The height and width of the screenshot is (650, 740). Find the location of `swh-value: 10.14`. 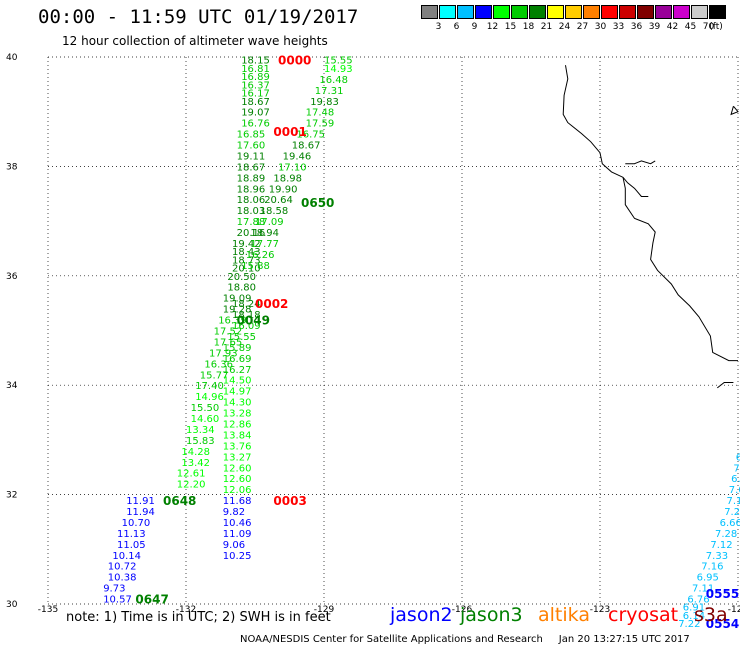

swh-value: 10.14 is located at coordinates (126, 556).